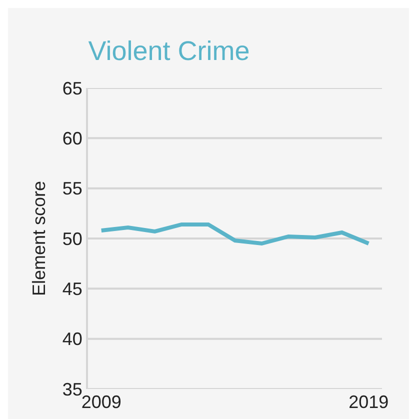  What do you see at coordinates (39, 238) in the screenshot?
I see `y-axis-title: Element score` at bounding box center [39, 238].